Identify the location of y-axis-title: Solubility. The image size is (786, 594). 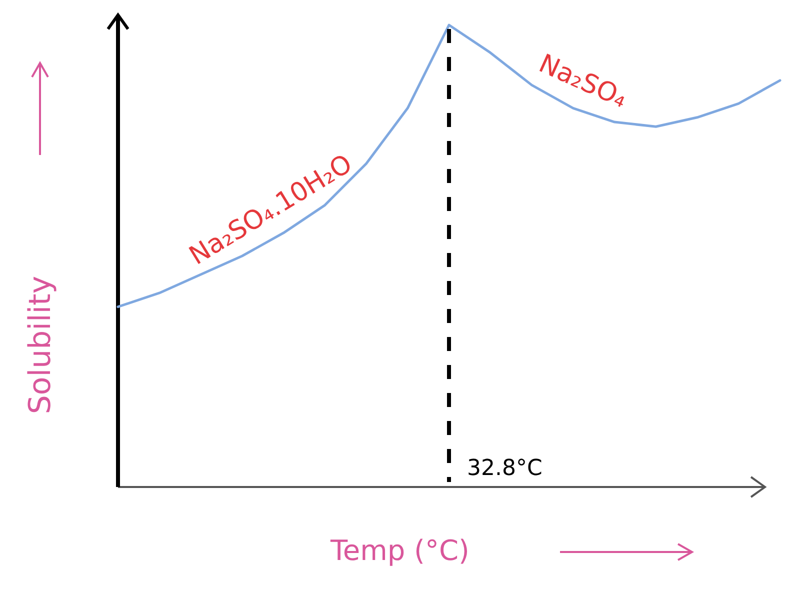
(40, 345).